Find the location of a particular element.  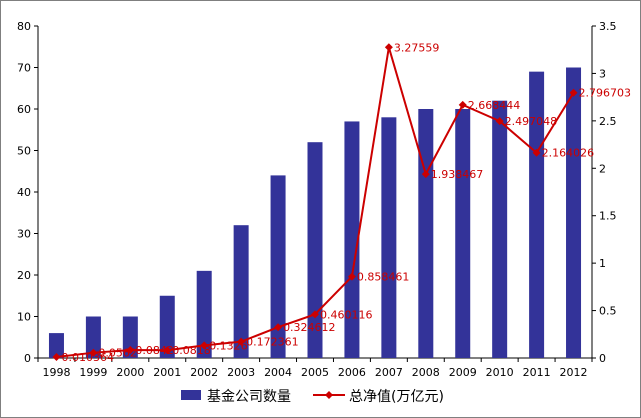

right-axis-tick-label: 2 is located at coordinates (602, 168).